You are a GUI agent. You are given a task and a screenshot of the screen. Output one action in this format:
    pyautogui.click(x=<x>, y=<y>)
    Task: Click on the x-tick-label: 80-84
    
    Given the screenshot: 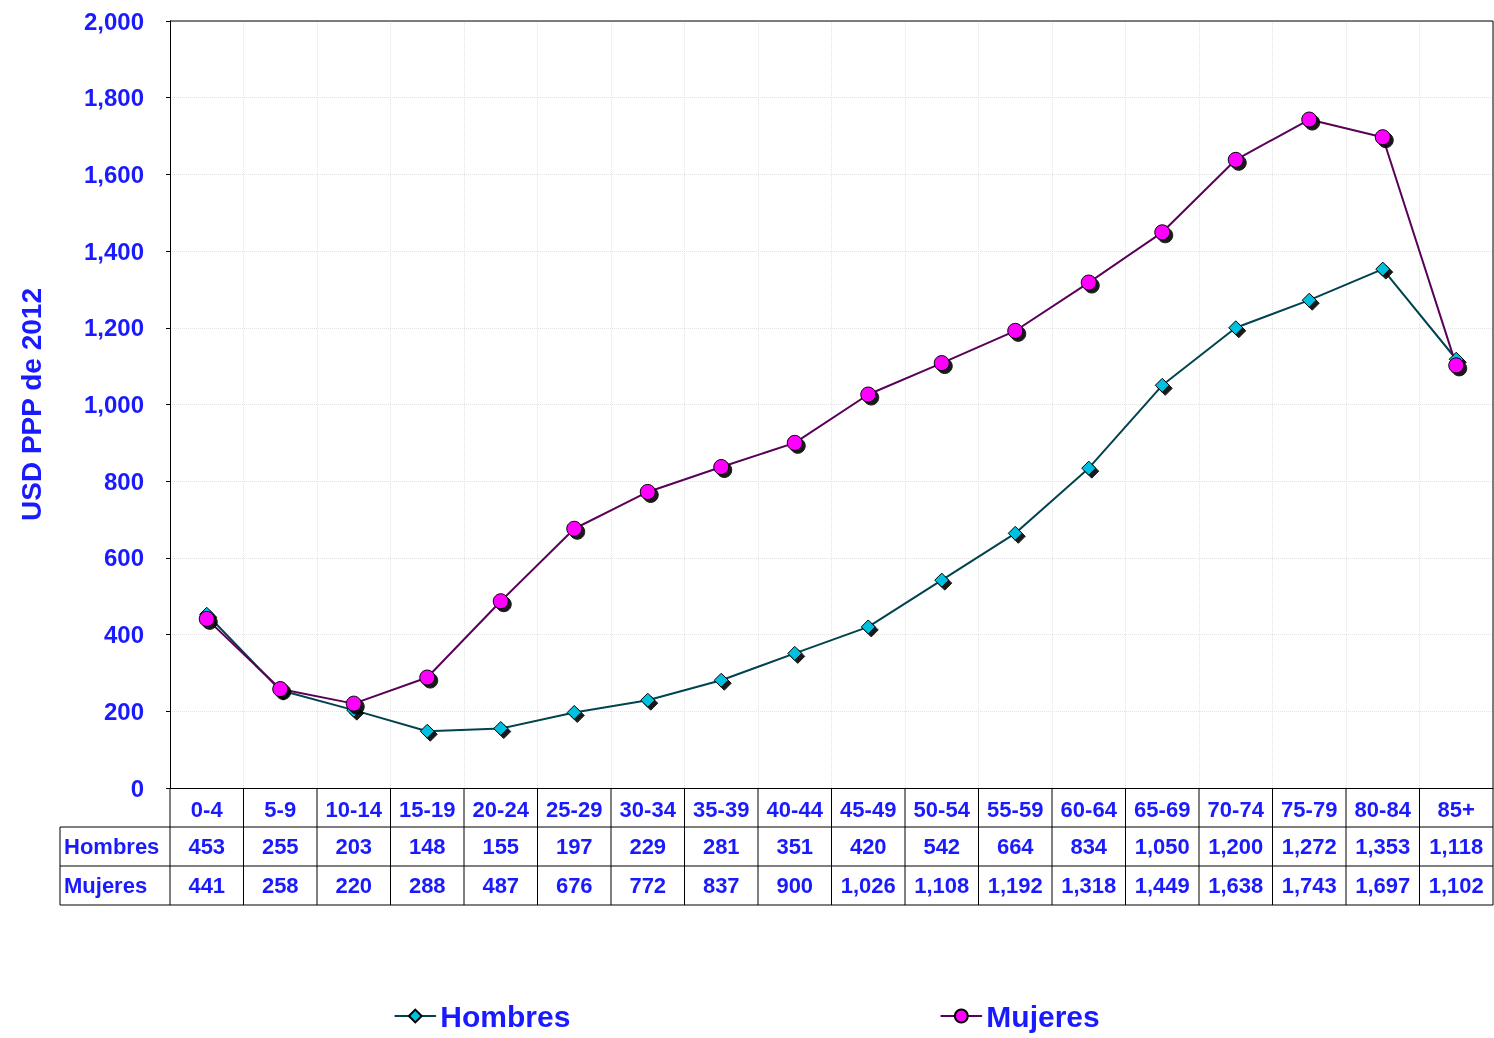 What is the action you would take?
    pyautogui.click(x=1383, y=809)
    